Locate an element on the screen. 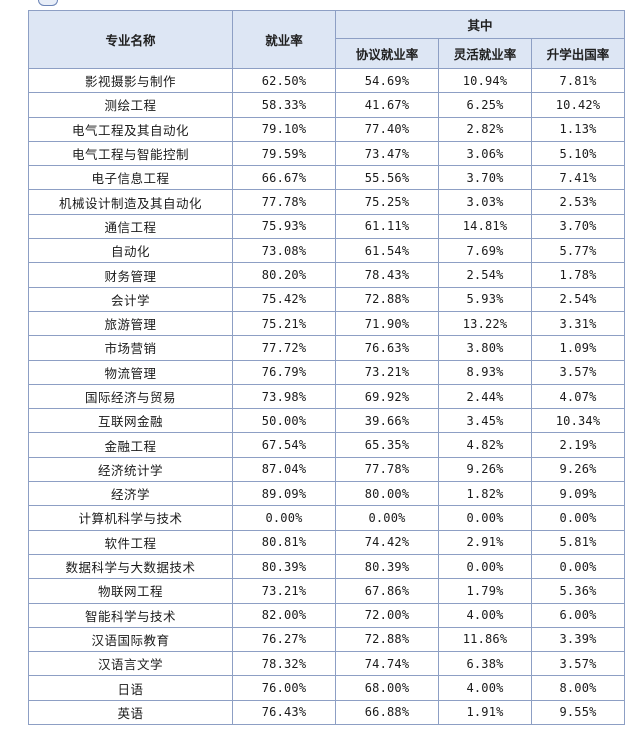  cell-employment-rate: 67.54% is located at coordinates (284, 445).